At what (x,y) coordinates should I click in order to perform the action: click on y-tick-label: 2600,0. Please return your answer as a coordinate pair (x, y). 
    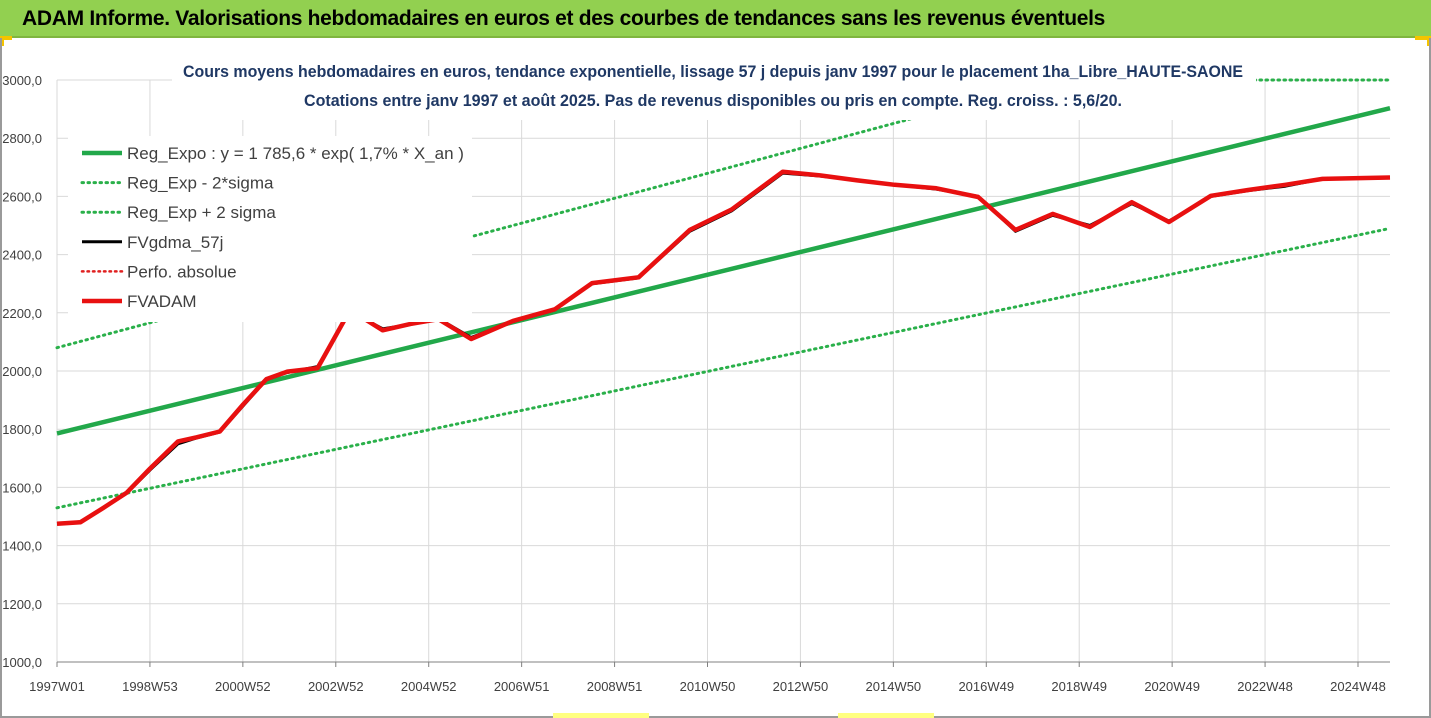
    Looking at the image, I should click on (22, 196).